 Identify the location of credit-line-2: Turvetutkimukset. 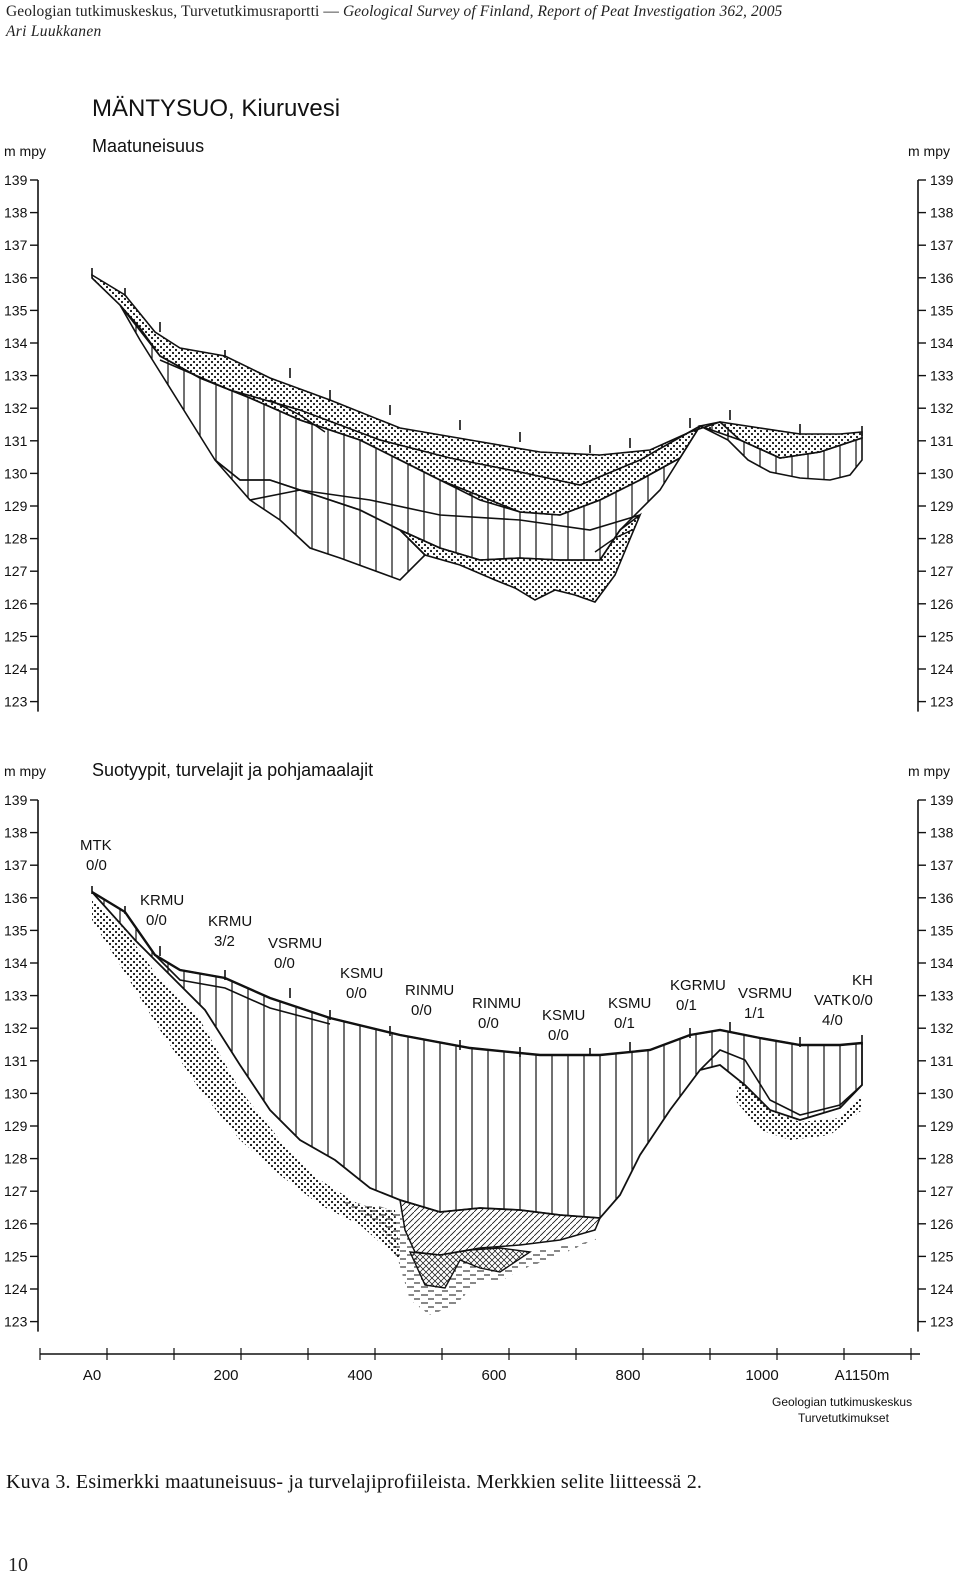
(844, 1418).